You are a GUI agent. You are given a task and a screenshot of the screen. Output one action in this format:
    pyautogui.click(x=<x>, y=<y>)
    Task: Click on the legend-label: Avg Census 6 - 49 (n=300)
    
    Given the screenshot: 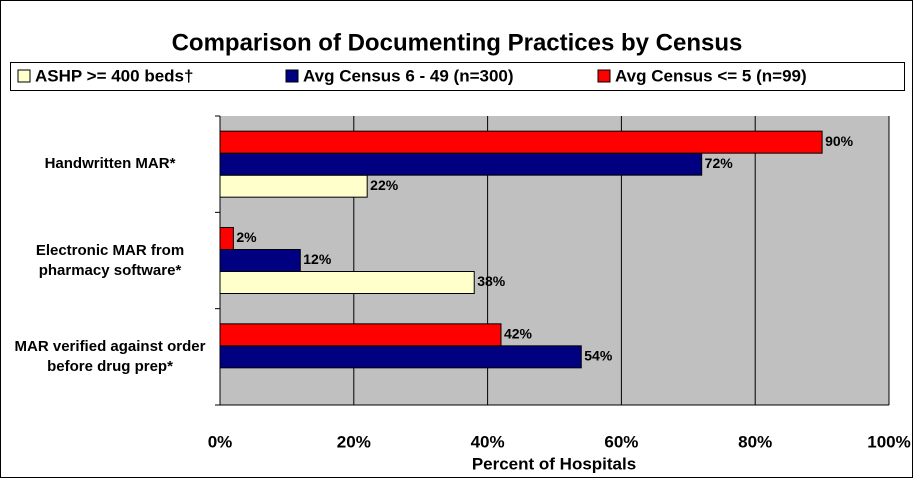 What is the action you would take?
    pyautogui.click(x=408, y=75)
    